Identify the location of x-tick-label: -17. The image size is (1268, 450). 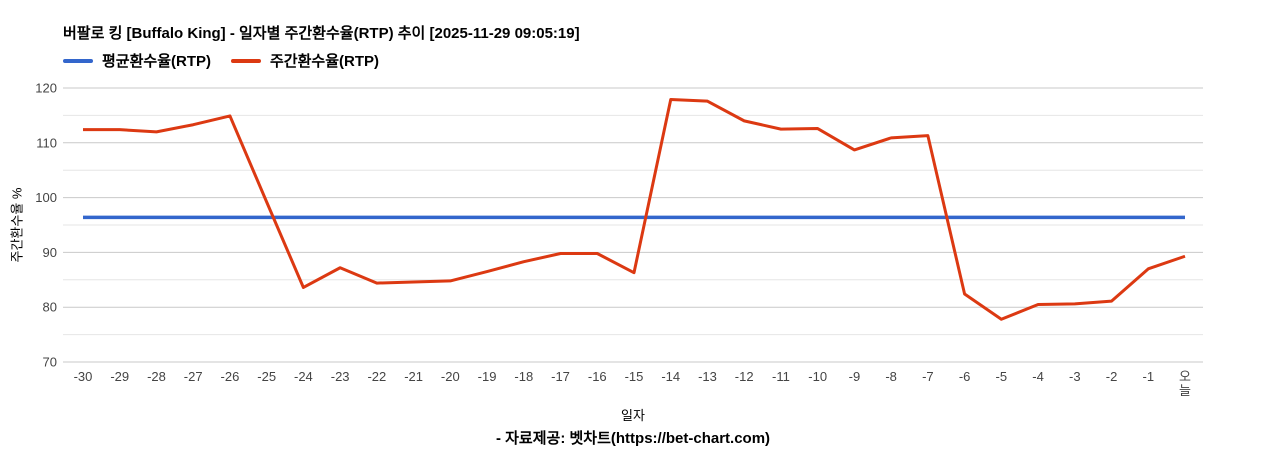
(560, 376).